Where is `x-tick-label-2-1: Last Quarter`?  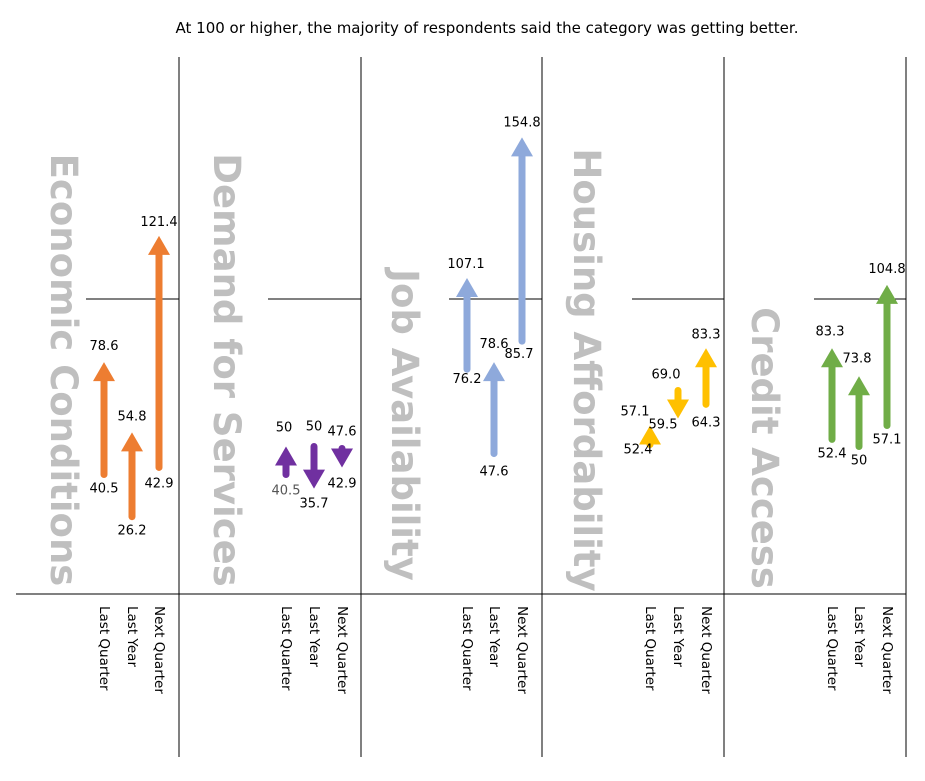 x-tick-label-2-1: Last Quarter is located at coordinates (286, 648).